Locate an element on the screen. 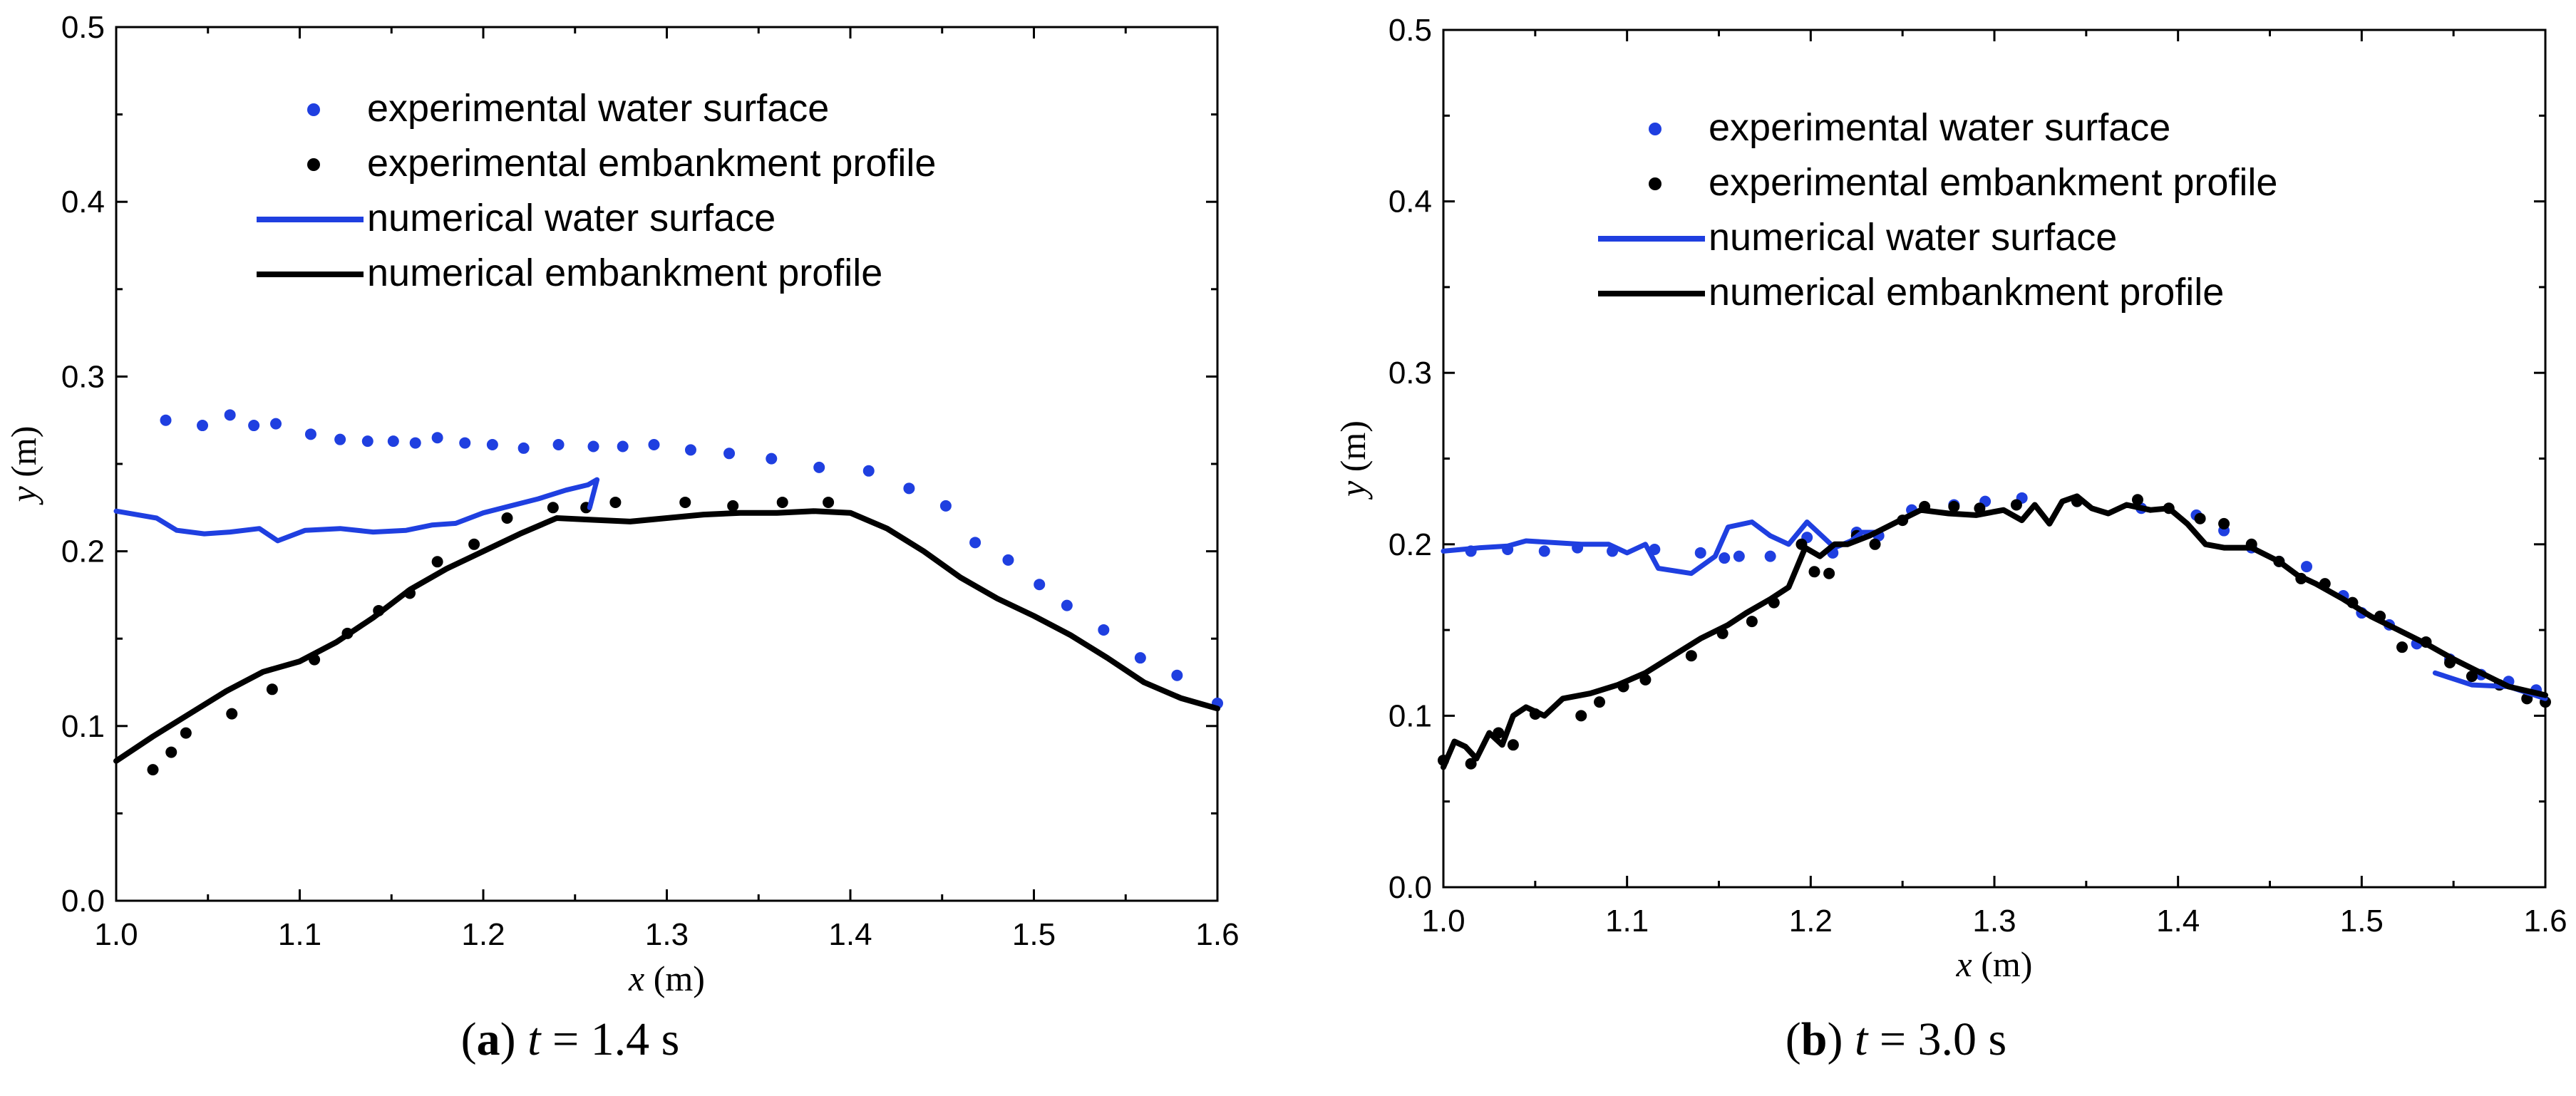 This screenshot has height=1096, width=2576. panel-caption: (a) t = 1.4 s is located at coordinates (570, 1039).